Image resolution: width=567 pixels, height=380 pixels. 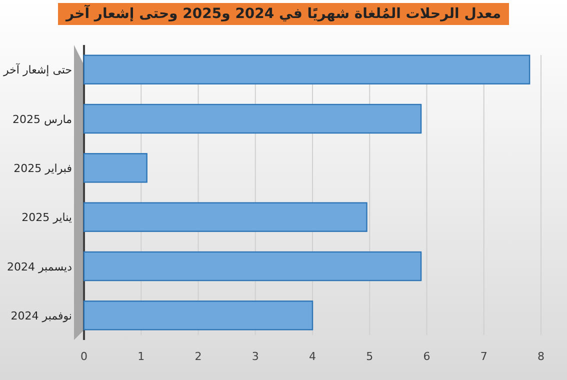 I want to click on x-tick-label: 8, so click(x=541, y=356).